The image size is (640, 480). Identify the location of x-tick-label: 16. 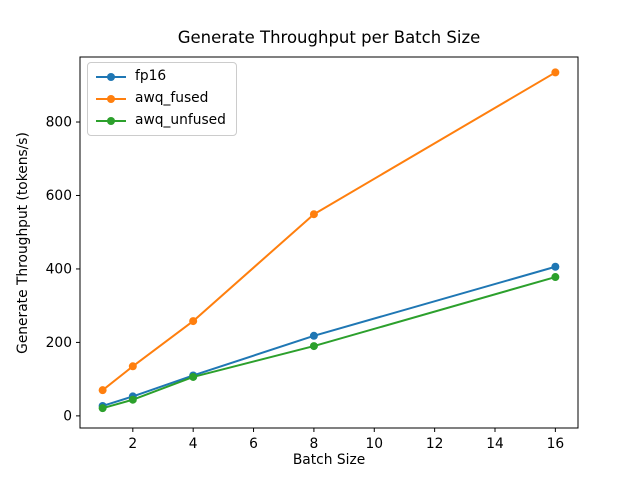
(556, 444).